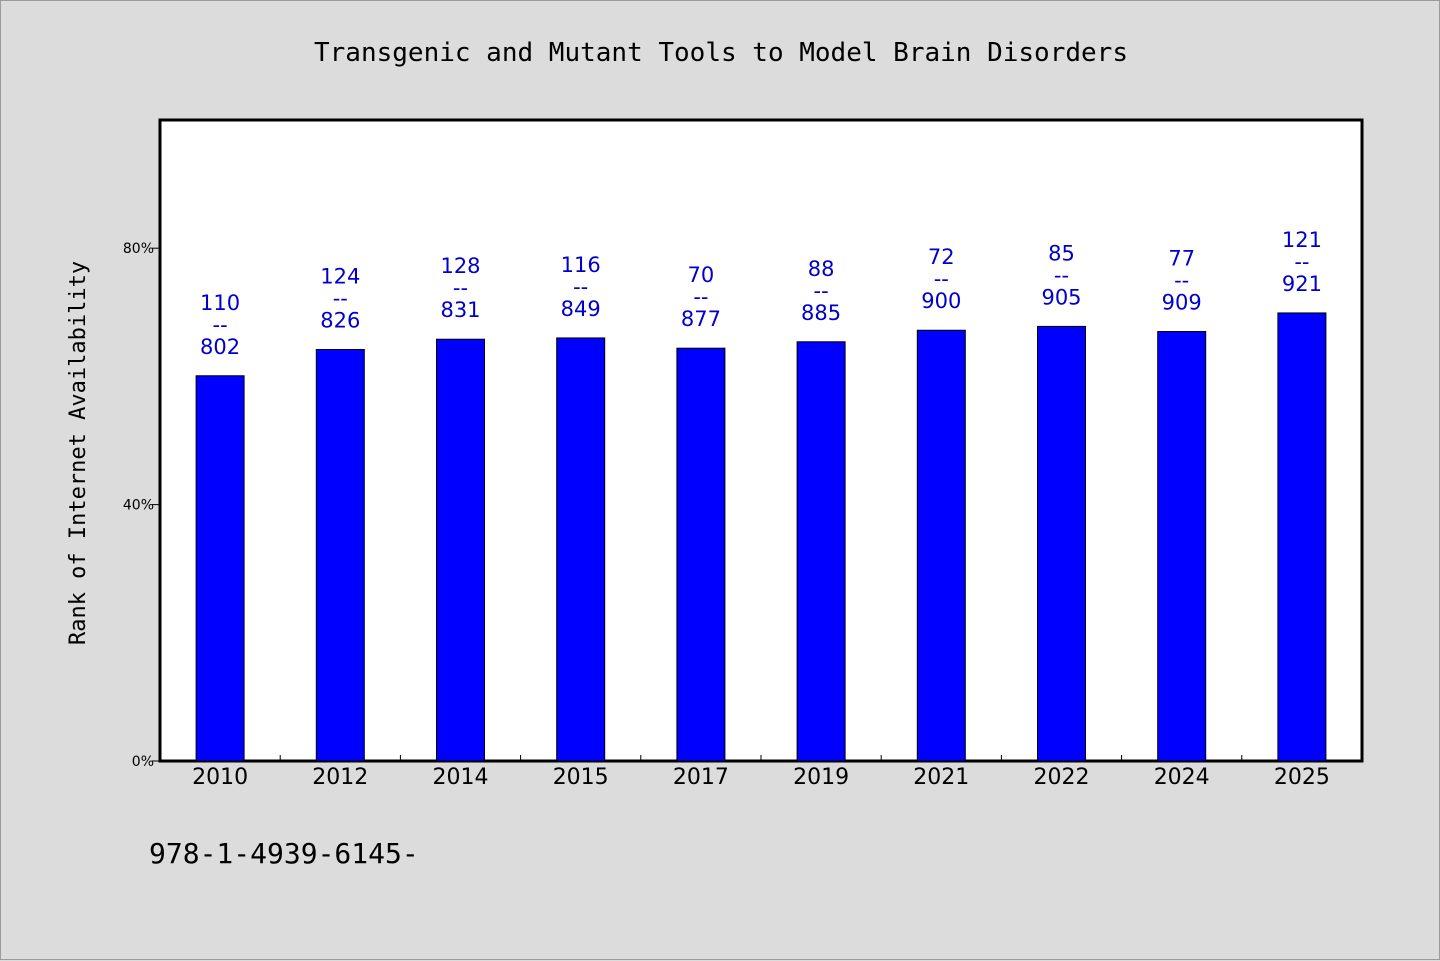  I want to click on data-label-2022: --, so click(1061, 275).